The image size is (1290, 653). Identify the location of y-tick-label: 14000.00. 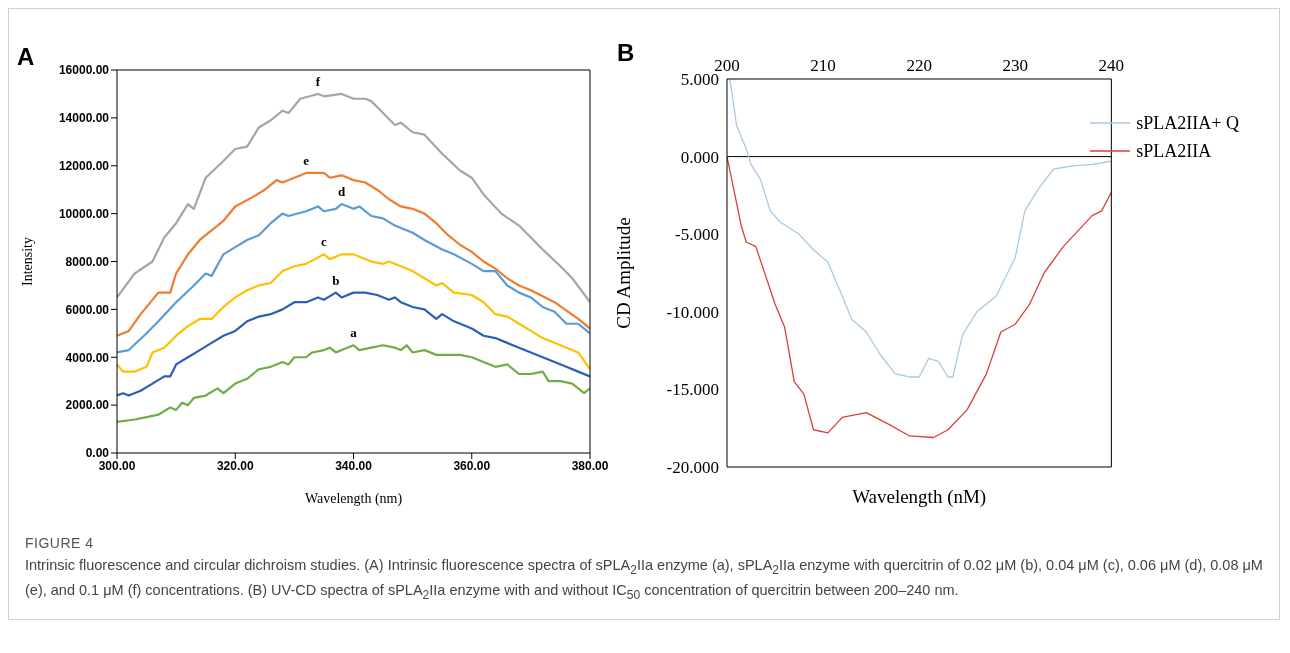
(84, 118).